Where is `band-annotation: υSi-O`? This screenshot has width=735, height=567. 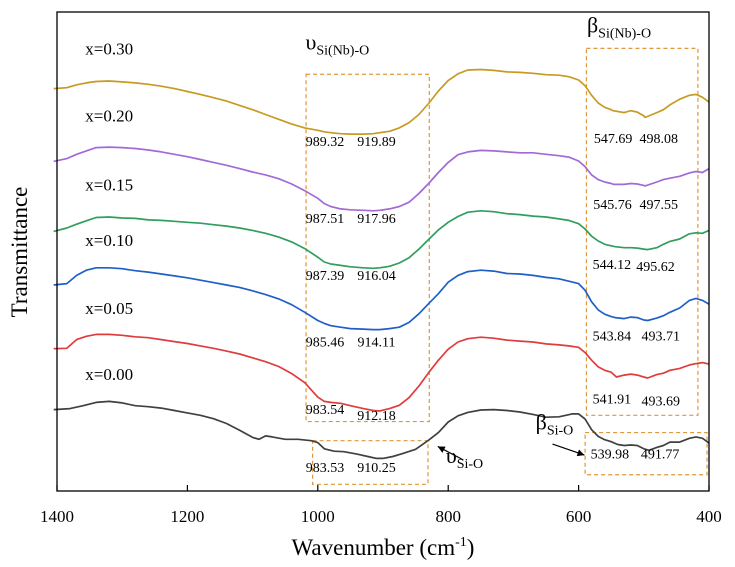 band-annotation: υSi-O is located at coordinates (464, 457).